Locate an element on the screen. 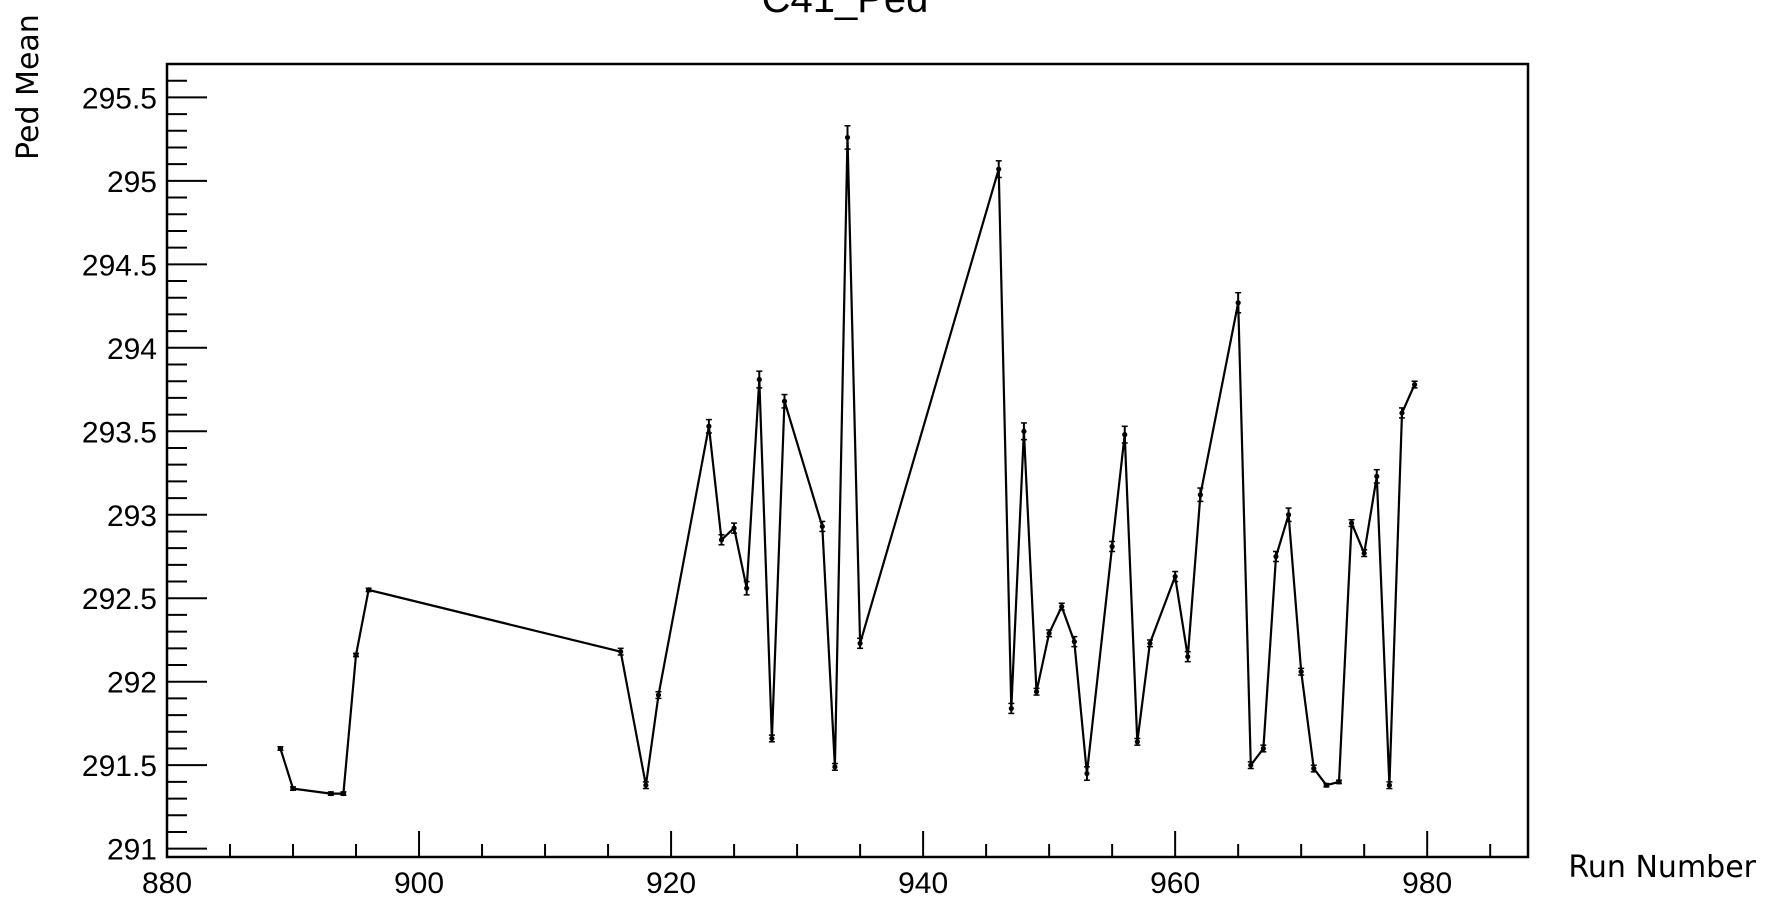 The height and width of the screenshot is (897, 1766). y-tick-label: 292.5 is located at coordinates (119, 599).